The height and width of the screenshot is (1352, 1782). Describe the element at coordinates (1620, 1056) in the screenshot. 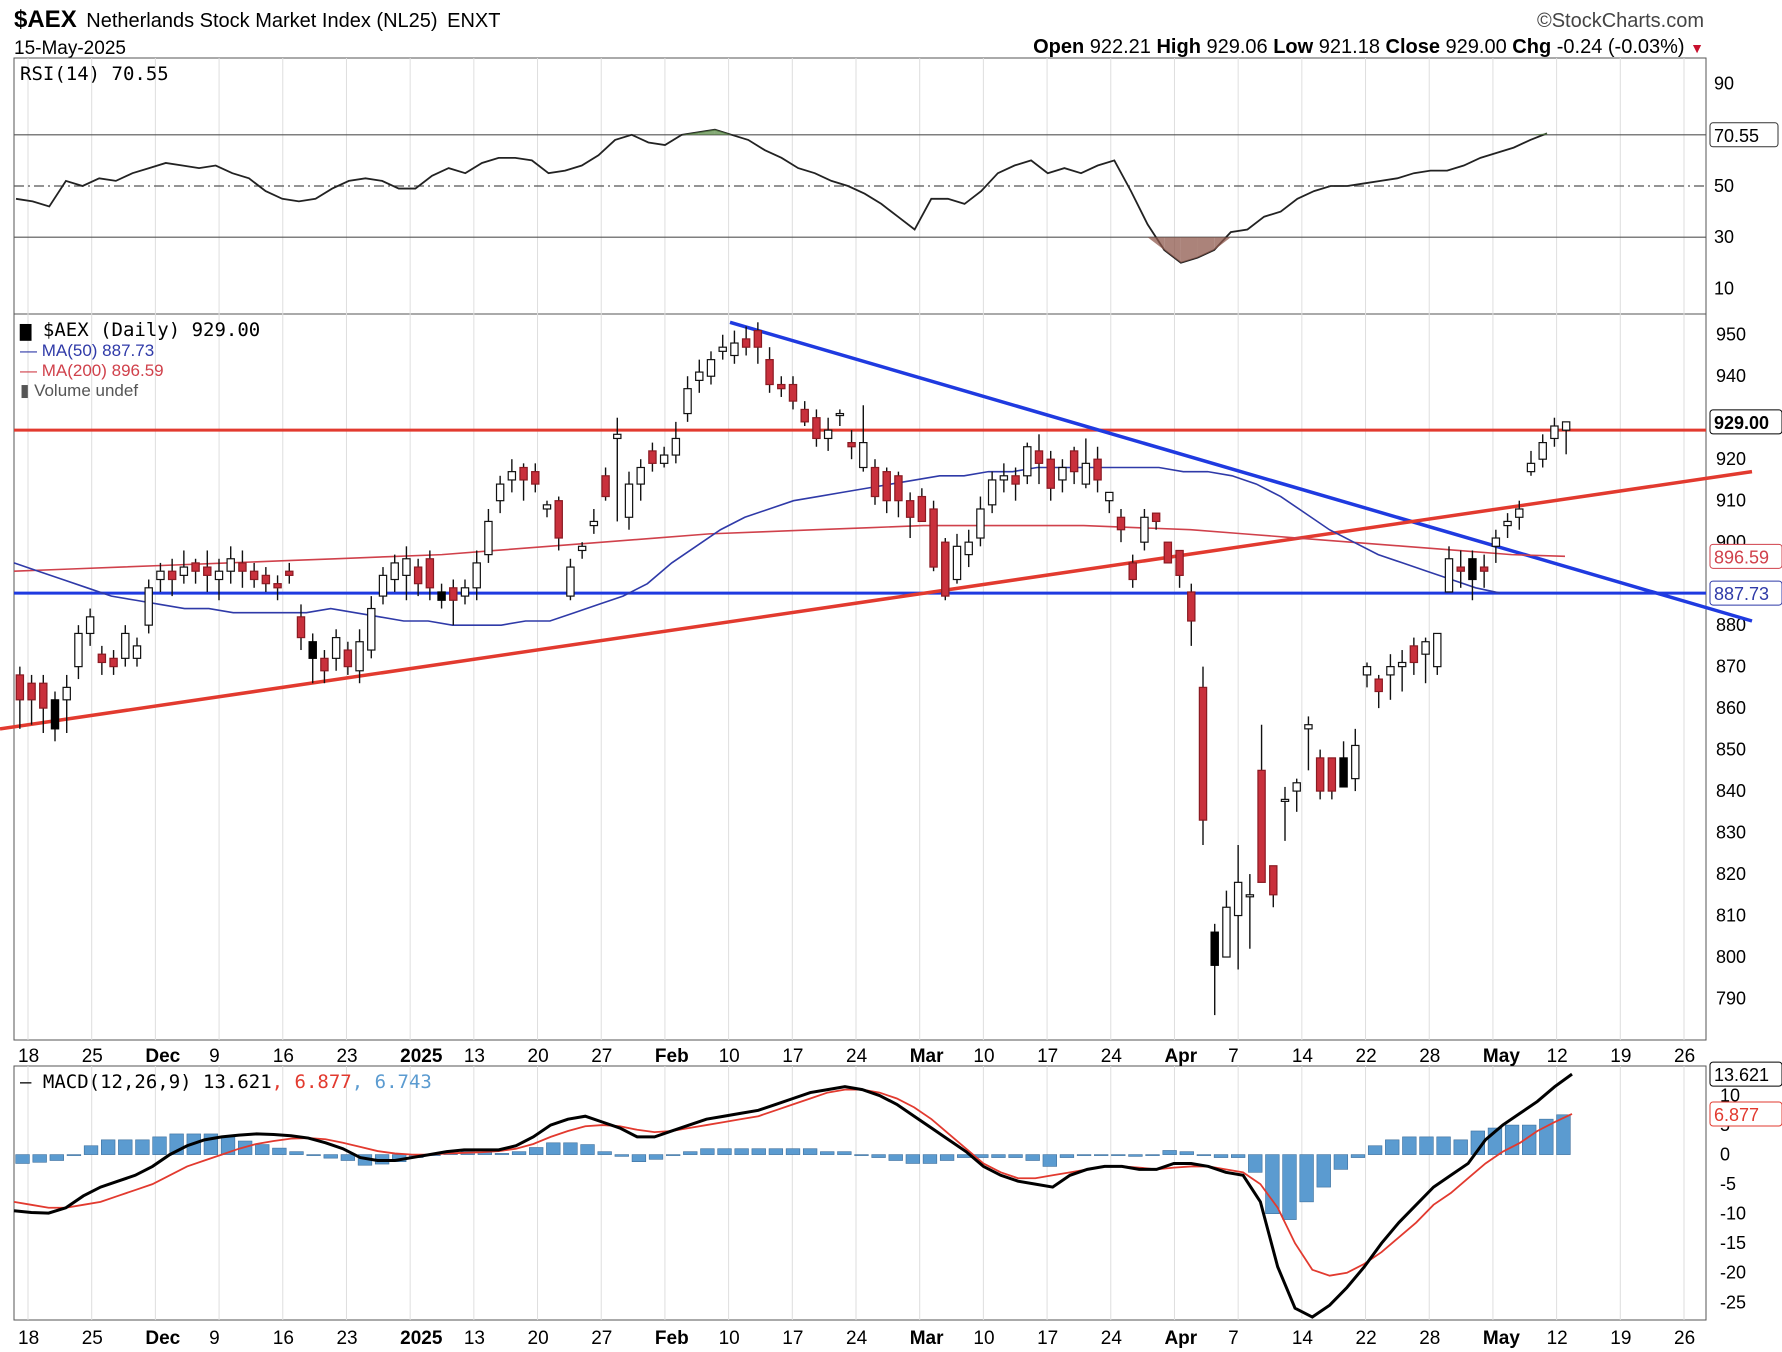

I see `x-tick-label: 19` at that location.